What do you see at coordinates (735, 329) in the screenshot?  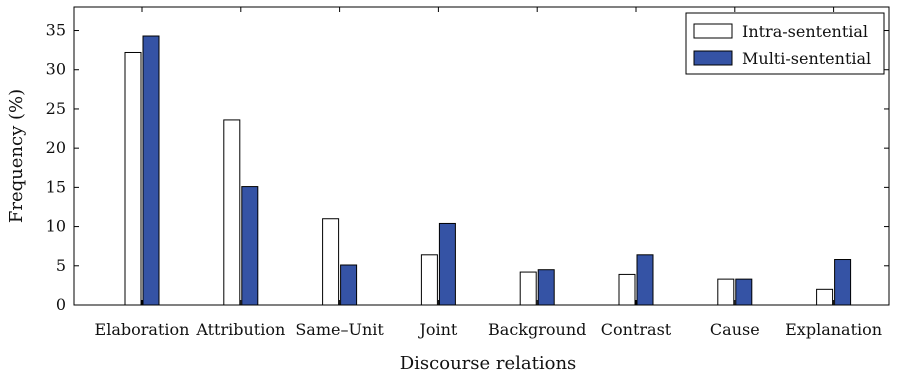 I see `x-tick-label-cause: Cause` at bounding box center [735, 329].